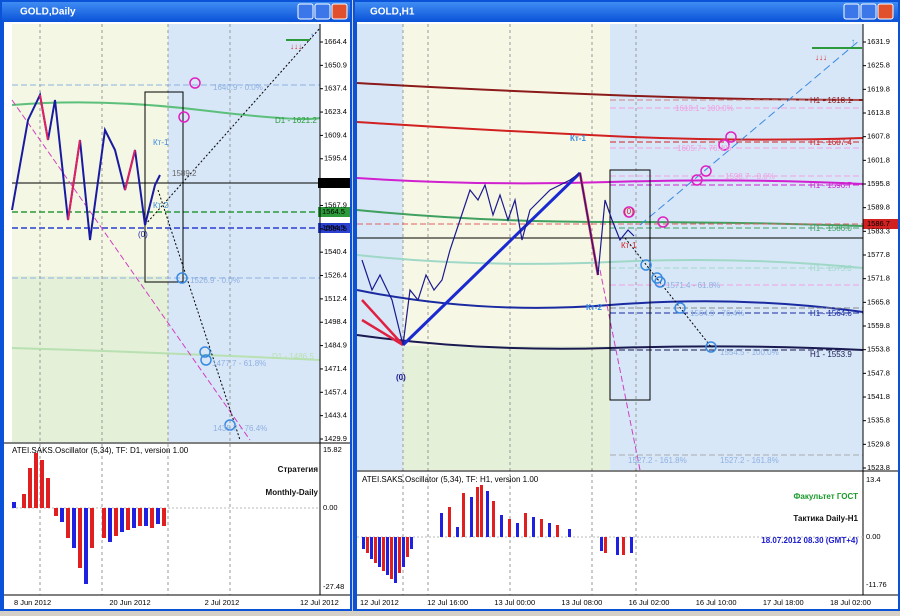 The image size is (900, 616). I want to click on price-badge-label: 1586.7, so click(878, 223).